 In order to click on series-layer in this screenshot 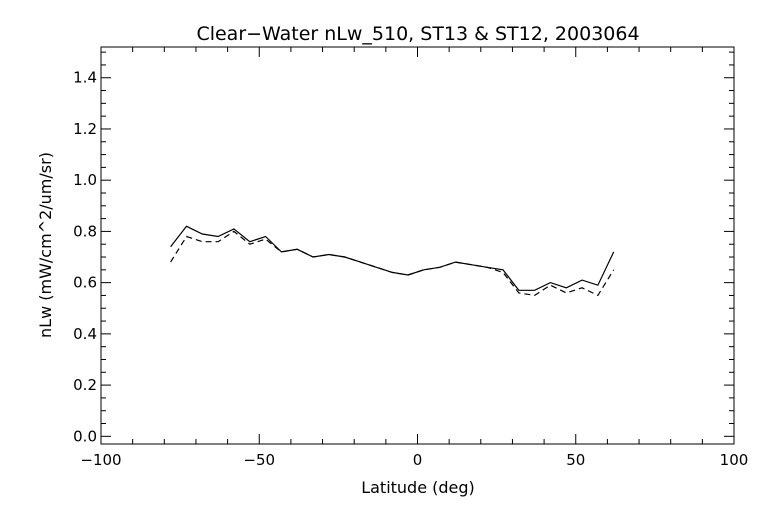, I will do `click(392, 261)`.